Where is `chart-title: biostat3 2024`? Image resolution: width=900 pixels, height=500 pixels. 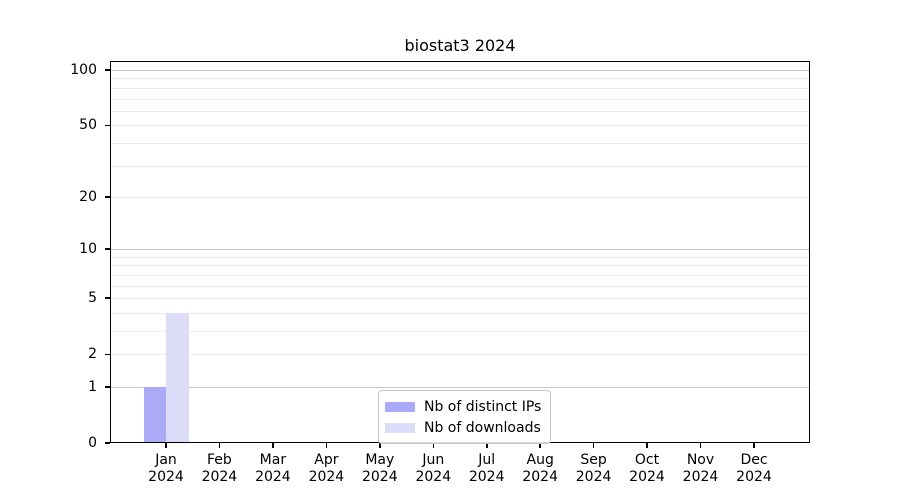
chart-title: biostat3 2024 is located at coordinates (460, 45).